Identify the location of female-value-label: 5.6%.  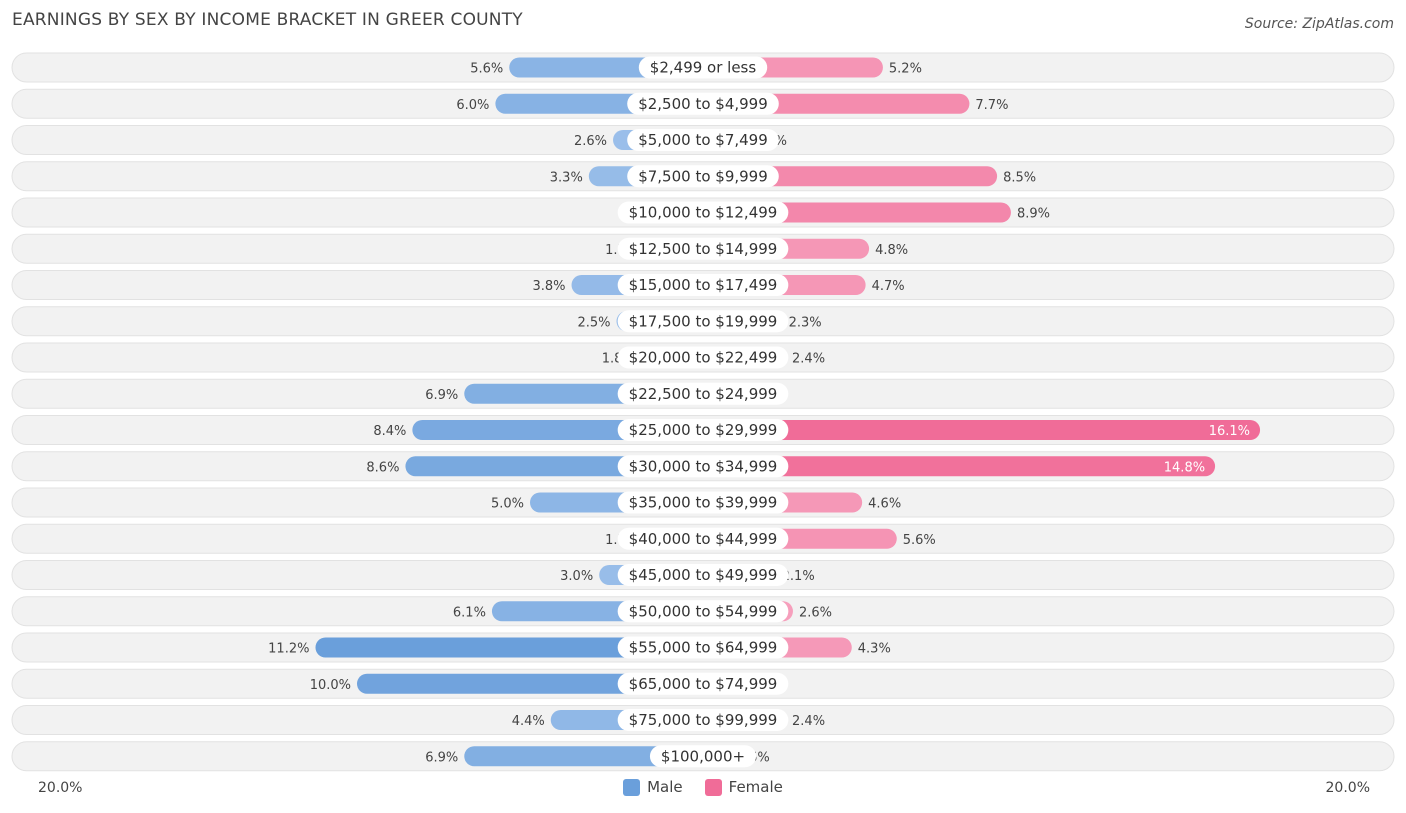
(919, 540).